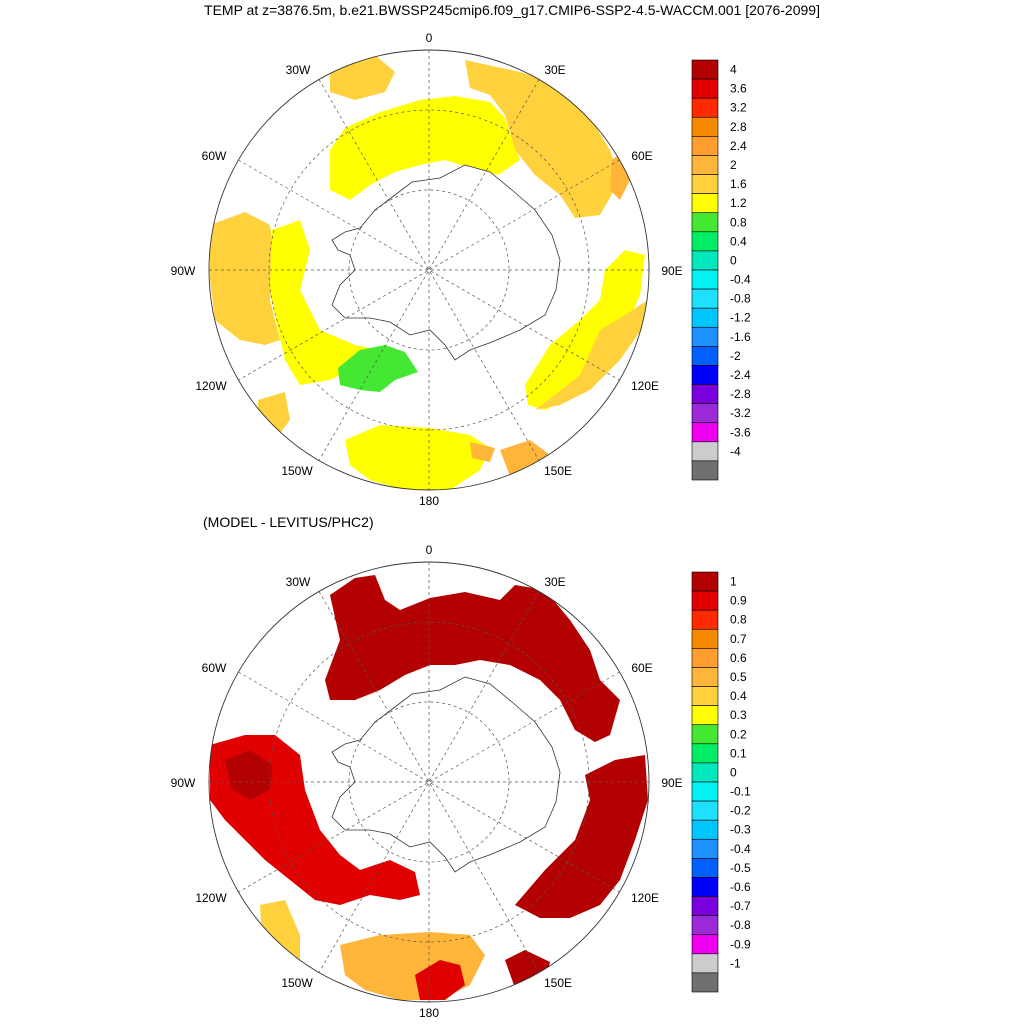  I want to click on colorbar-tick-label: -0.5, so click(740, 868).